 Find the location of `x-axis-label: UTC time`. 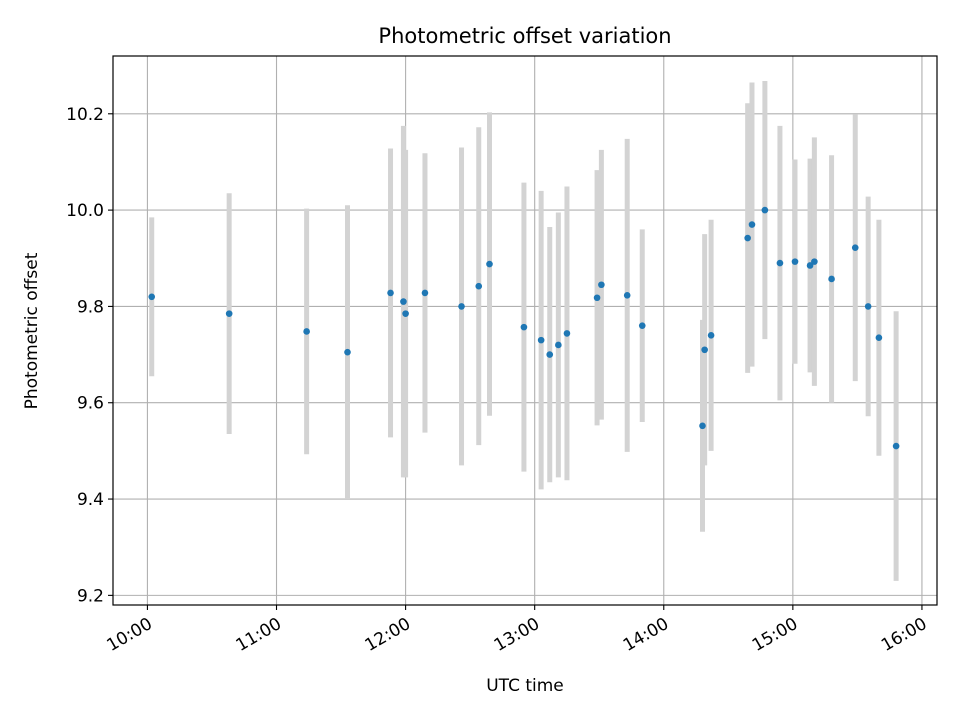

x-axis-label: UTC time is located at coordinates (525, 686).